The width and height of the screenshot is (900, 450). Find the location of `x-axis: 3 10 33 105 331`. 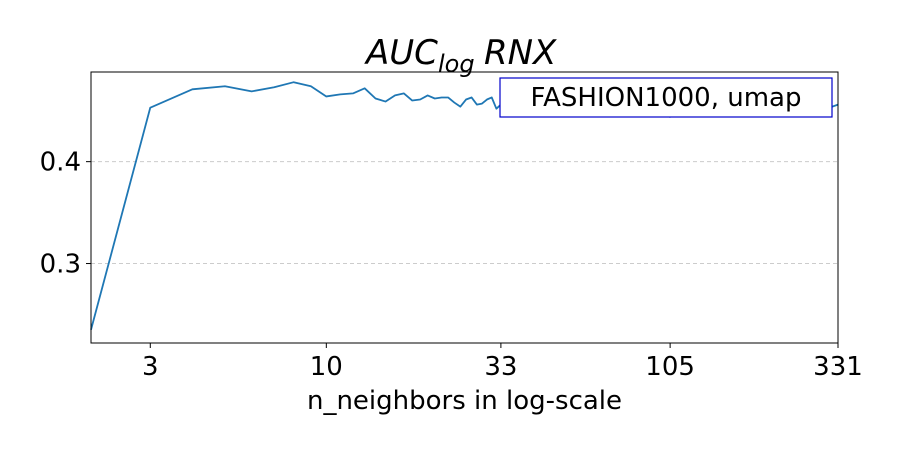

x-axis: 3 10 33 105 331 is located at coordinates (502, 362).